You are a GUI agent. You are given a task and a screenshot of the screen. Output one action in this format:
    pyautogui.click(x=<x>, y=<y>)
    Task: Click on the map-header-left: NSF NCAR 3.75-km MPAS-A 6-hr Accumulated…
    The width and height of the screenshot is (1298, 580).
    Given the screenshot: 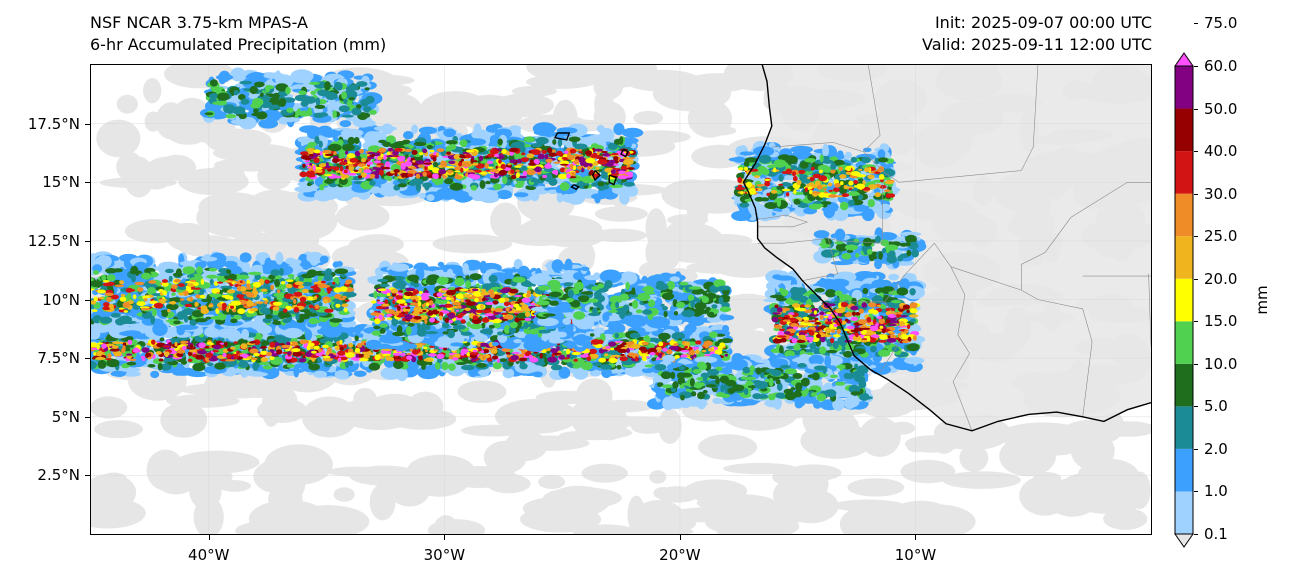 What is the action you would take?
    pyautogui.click(x=238, y=34)
    